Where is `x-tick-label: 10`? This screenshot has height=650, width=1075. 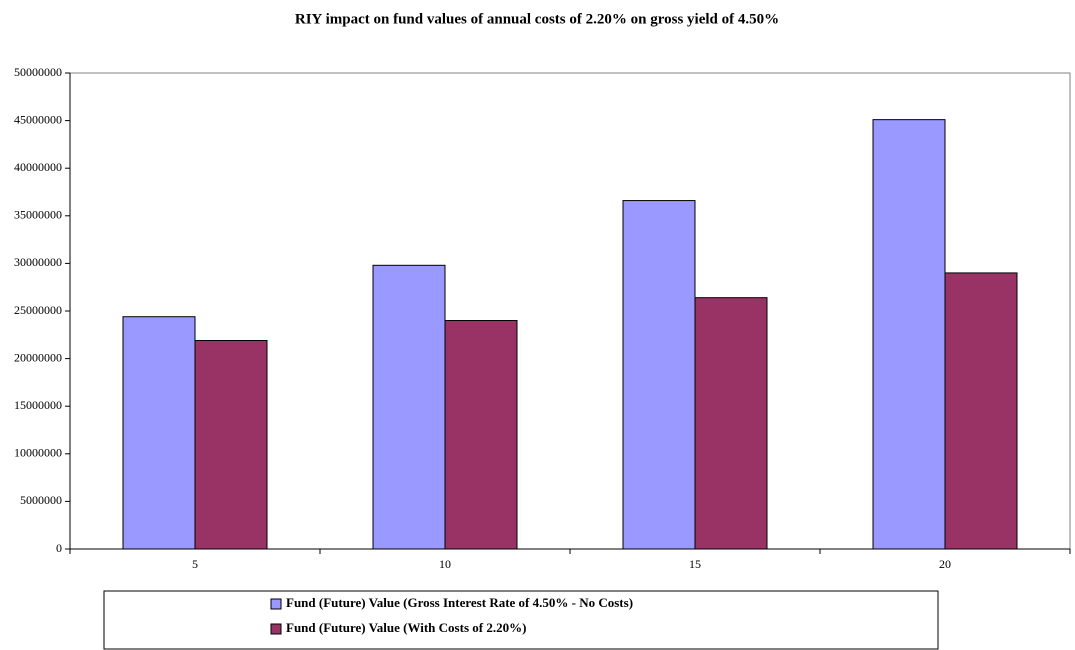
x-tick-label: 10 is located at coordinates (445, 564).